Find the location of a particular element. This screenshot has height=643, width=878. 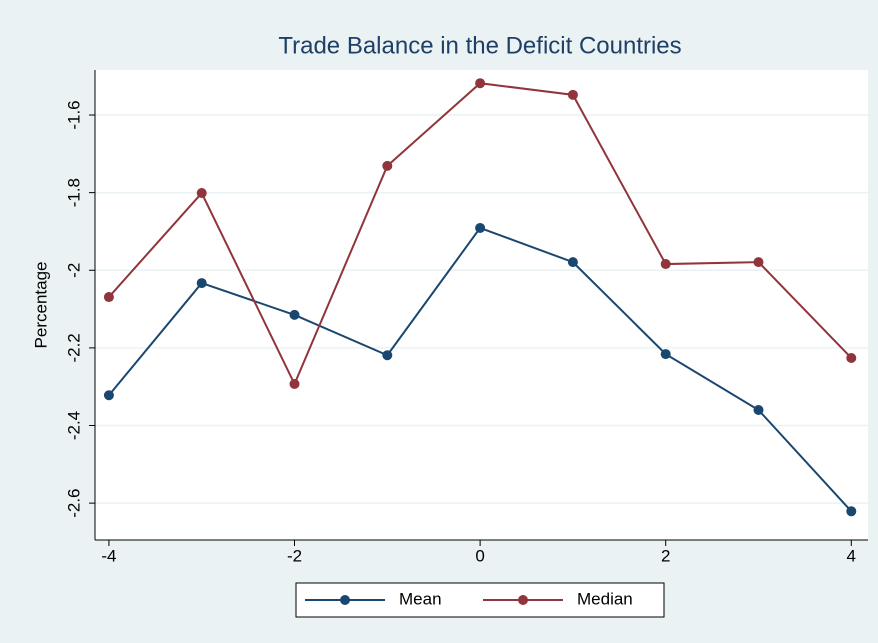

y-tick-label: -1.8 is located at coordinates (73, 192).